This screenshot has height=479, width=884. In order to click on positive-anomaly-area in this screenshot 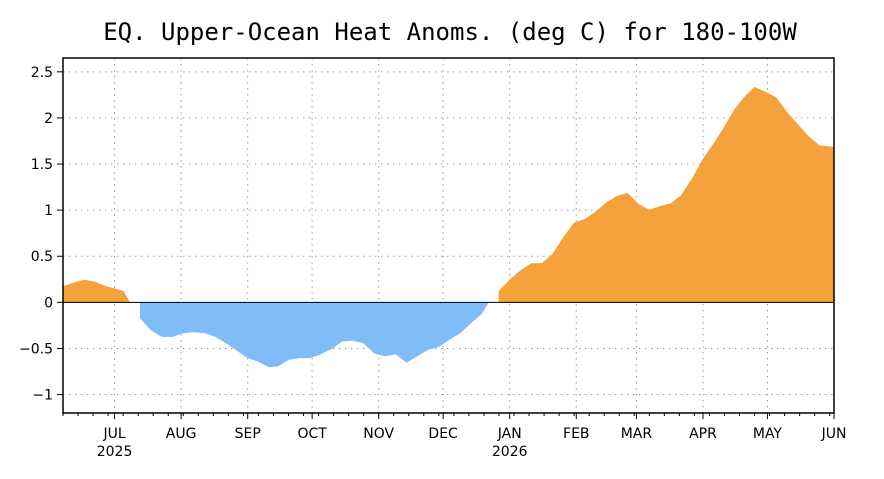, I will do `click(96, 291)`.